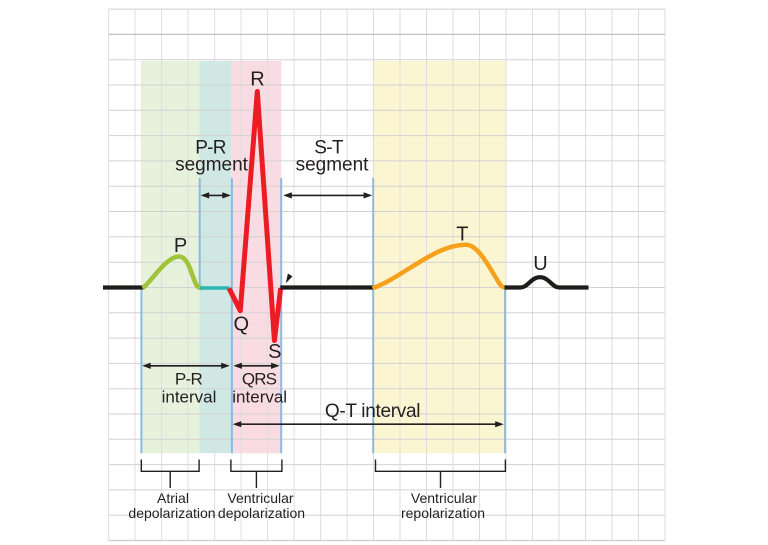 This screenshot has width=768, height=545. What do you see at coordinates (372, 411) in the screenshot?
I see `svg-text: Q-T interval` at bounding box center [372, 411].